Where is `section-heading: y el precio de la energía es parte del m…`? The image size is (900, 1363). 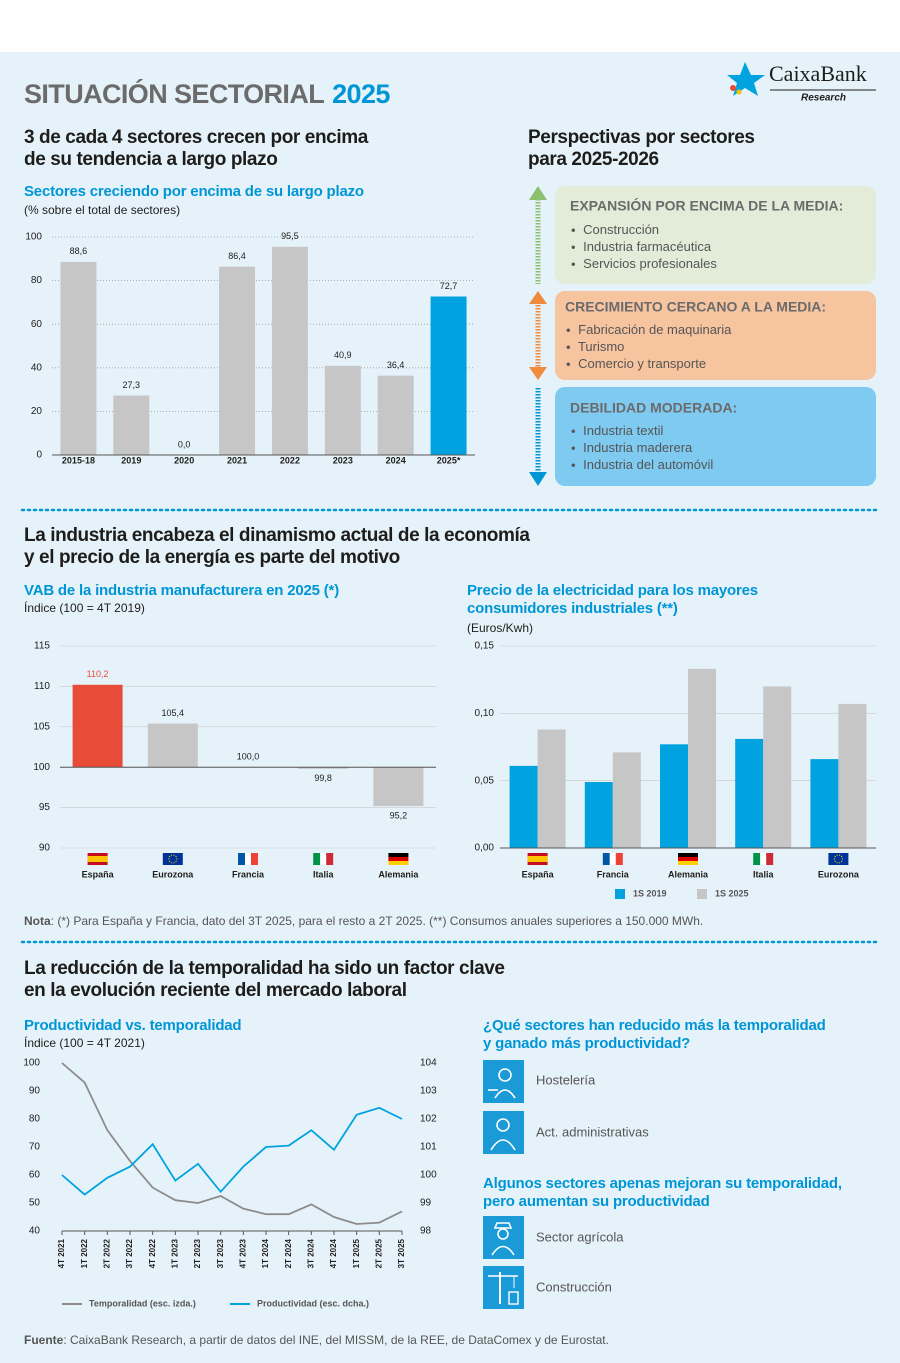 section-heading: y el precio de la energía es parte del m… is located at coordinates (212, 557).